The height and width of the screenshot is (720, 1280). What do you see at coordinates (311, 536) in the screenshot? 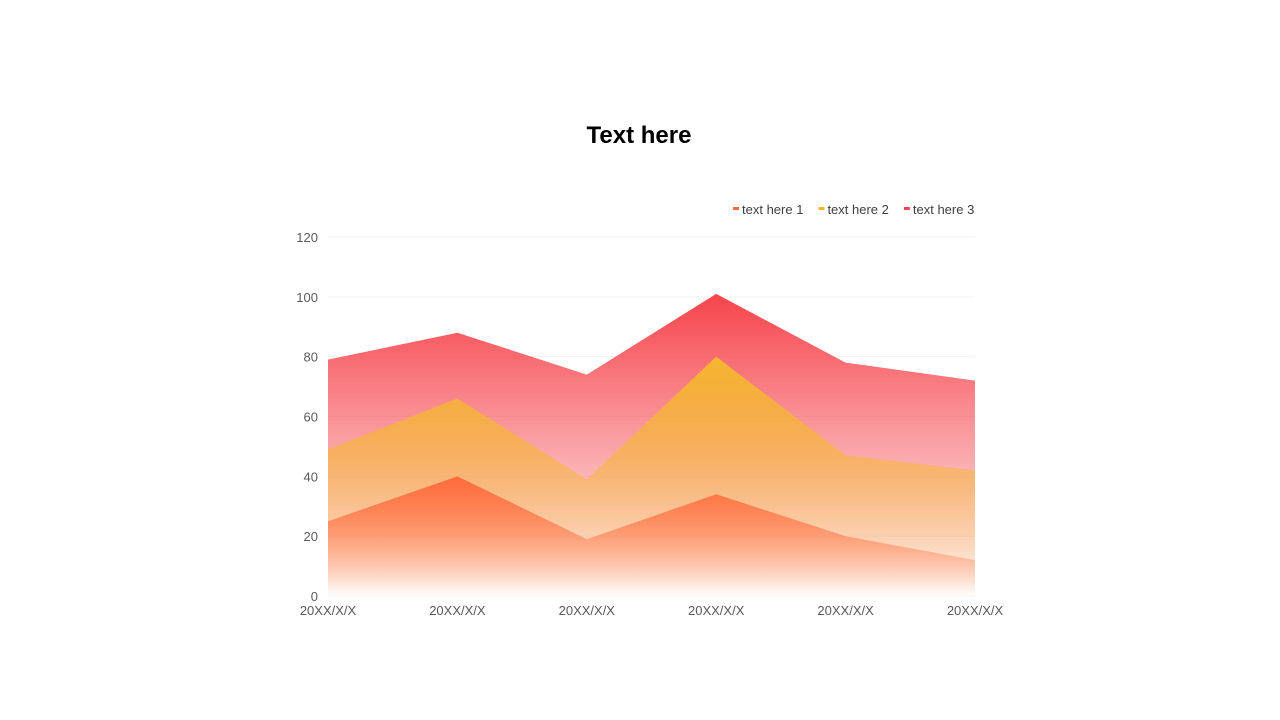
I see `y-tick-label: 20` at bounding box center [311, 536].